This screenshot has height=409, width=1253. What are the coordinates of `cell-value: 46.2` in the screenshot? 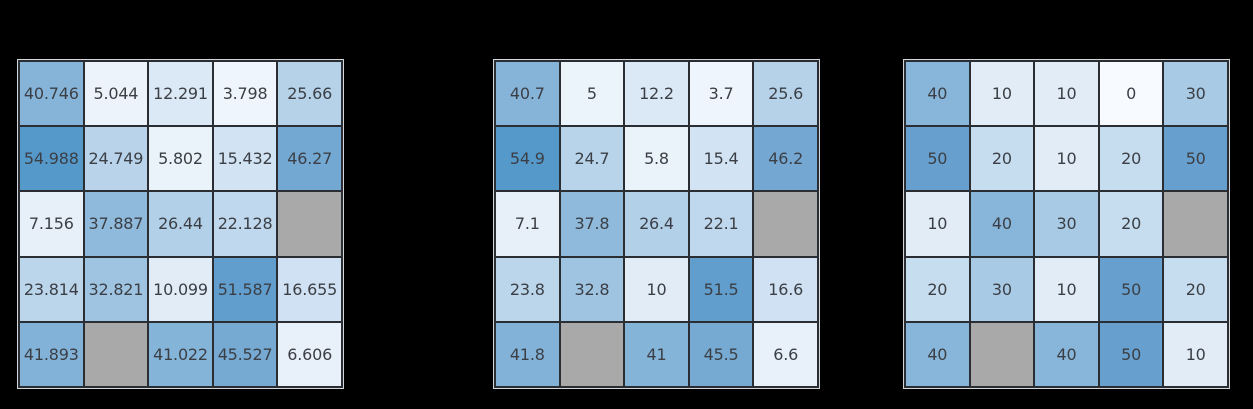 It's located at (786, 159).